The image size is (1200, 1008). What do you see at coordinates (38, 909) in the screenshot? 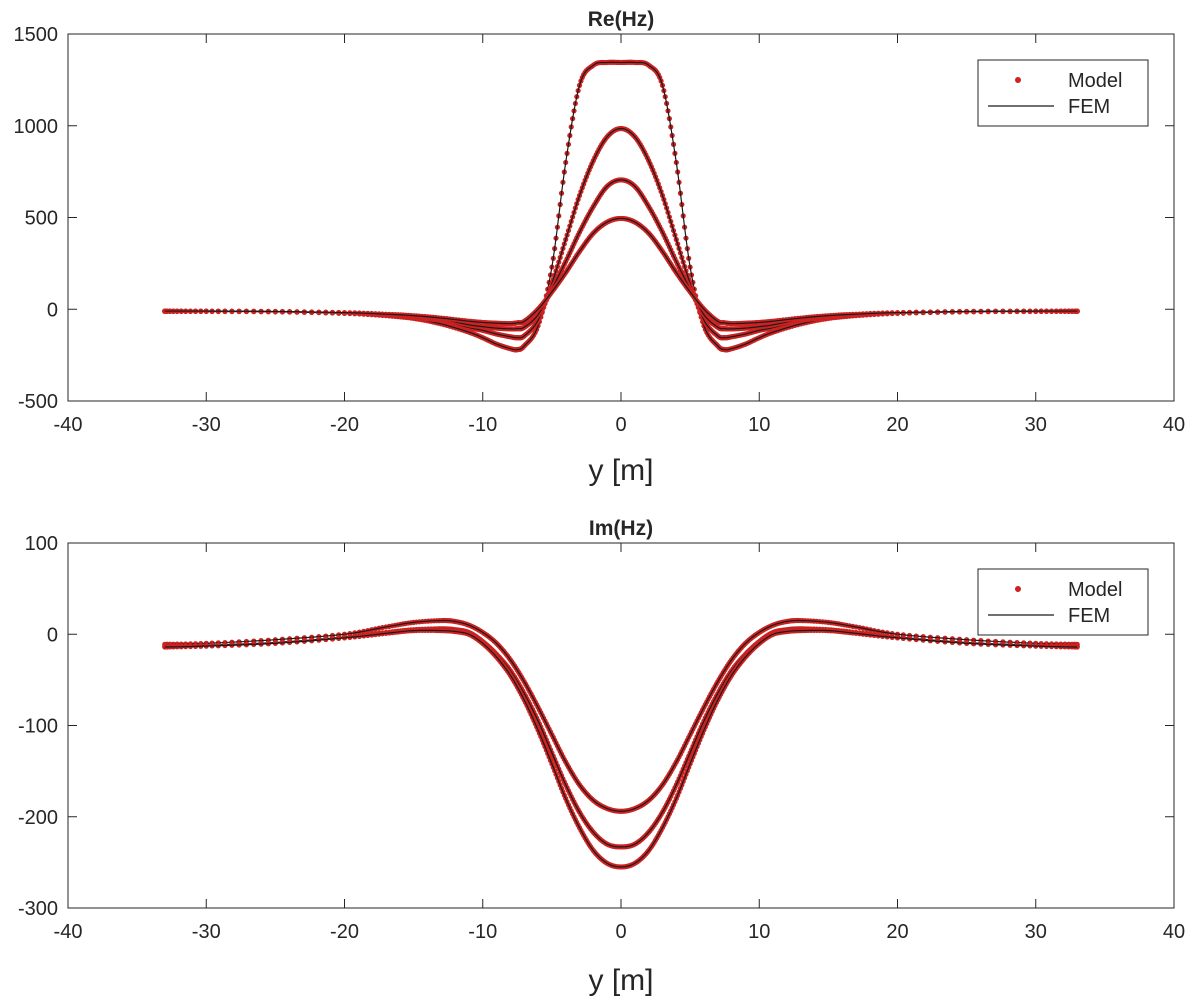
I see `y-tick-label: -300` at bounding box center [38, 909].